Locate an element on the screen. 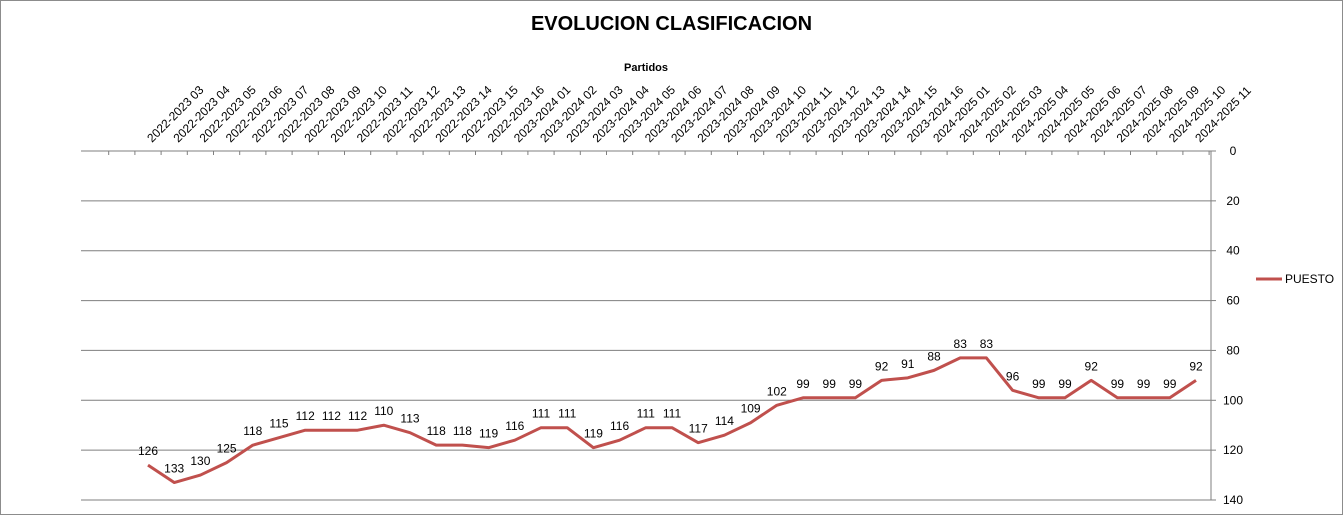 The image size is (1343, 515). y-tick-label: 20 is located at coordinates (1233, 201).